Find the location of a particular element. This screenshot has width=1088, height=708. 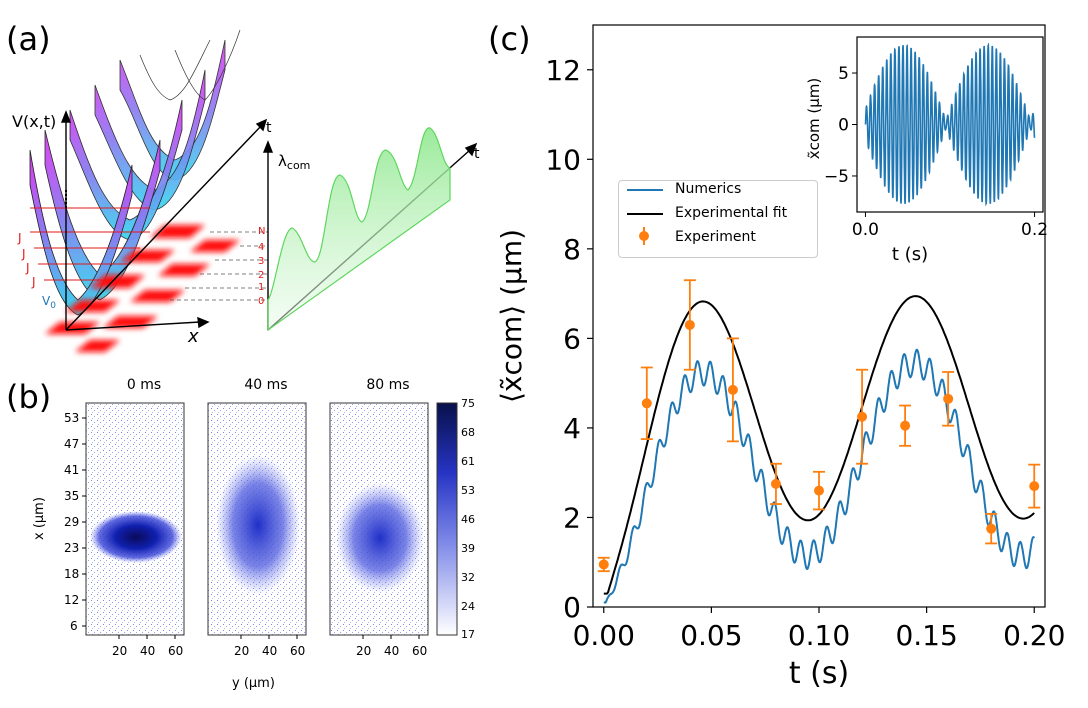

v0-label: V0 is located at coordinates (49, 302).